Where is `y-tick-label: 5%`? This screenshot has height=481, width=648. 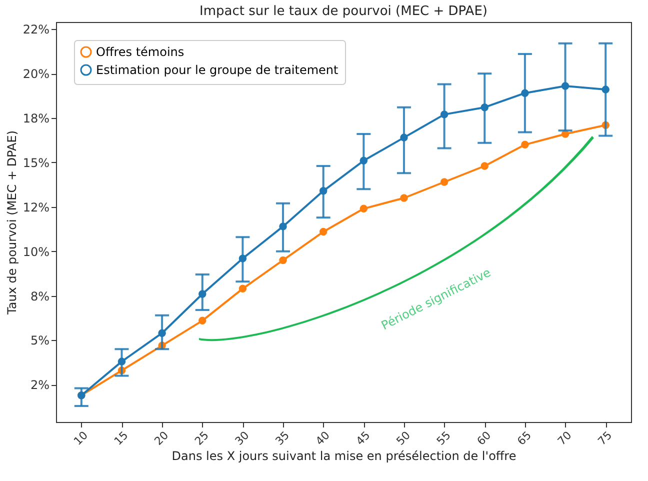 y-tick-label: 5% is located at coordinates (40, 341).